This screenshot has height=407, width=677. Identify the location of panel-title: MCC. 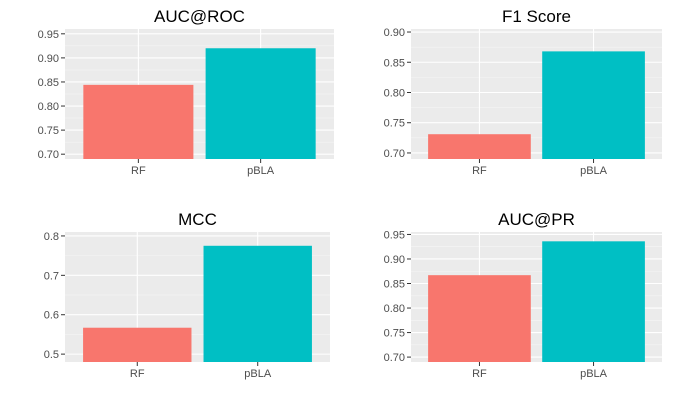
(197, 219).